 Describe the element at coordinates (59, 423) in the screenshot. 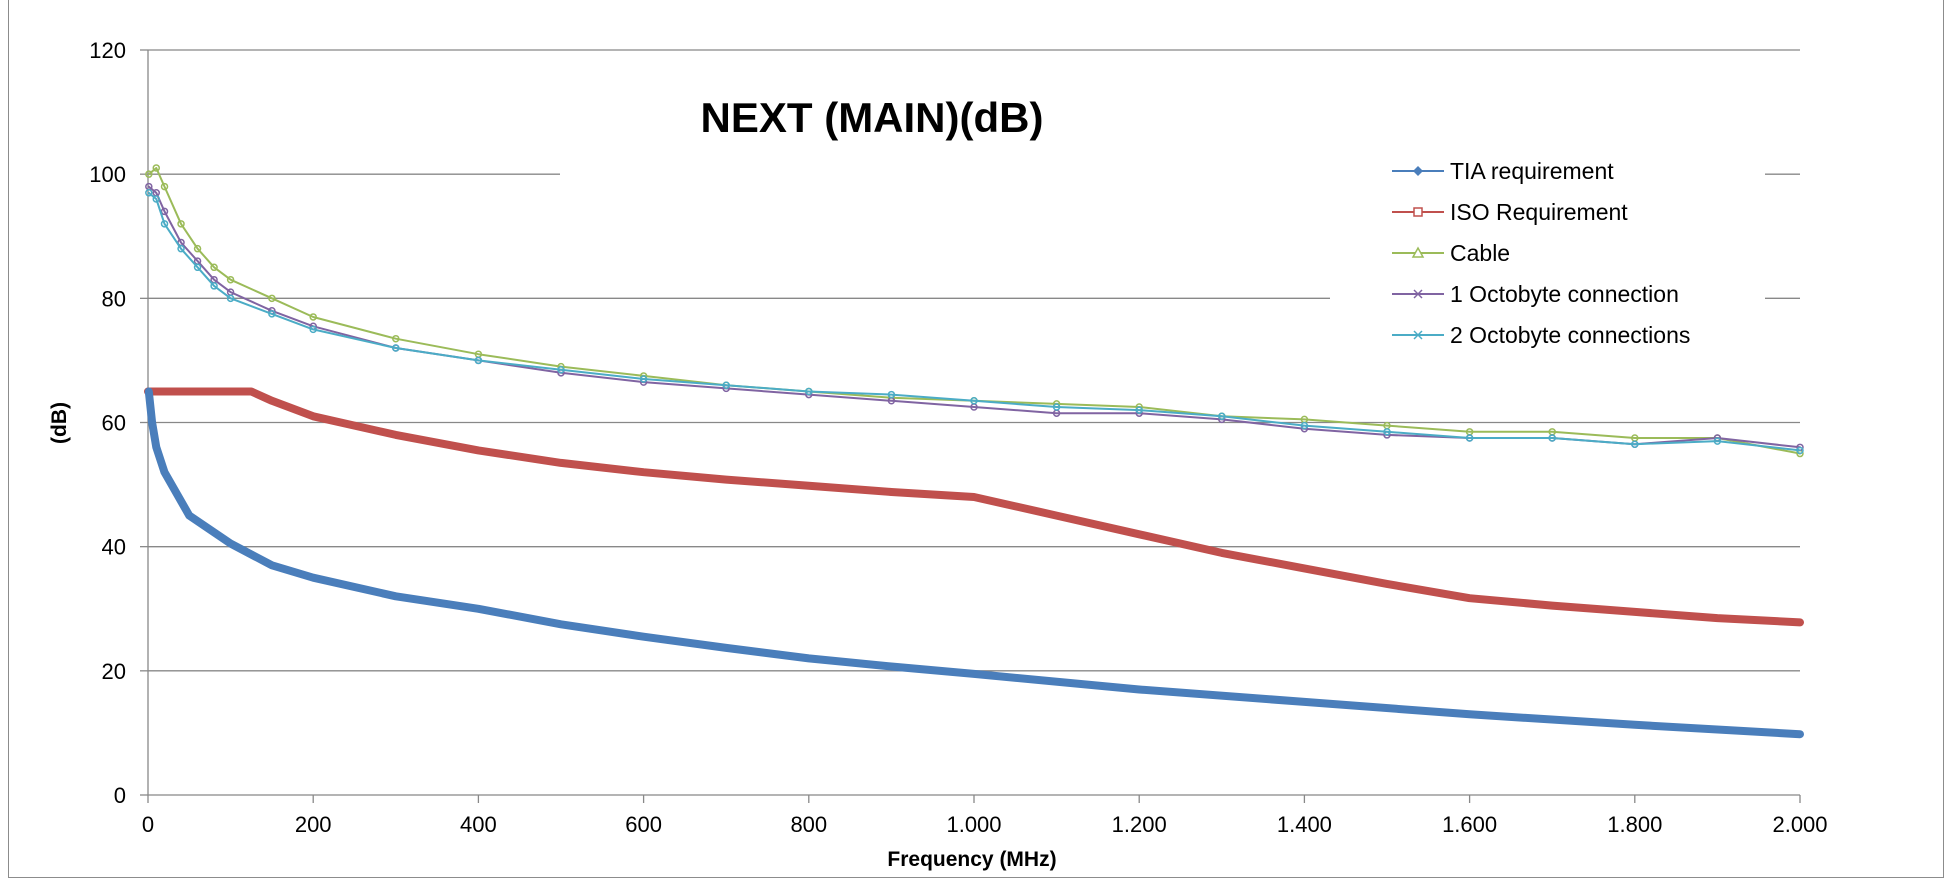

I see `y-axis-title: (dB)` at that location.